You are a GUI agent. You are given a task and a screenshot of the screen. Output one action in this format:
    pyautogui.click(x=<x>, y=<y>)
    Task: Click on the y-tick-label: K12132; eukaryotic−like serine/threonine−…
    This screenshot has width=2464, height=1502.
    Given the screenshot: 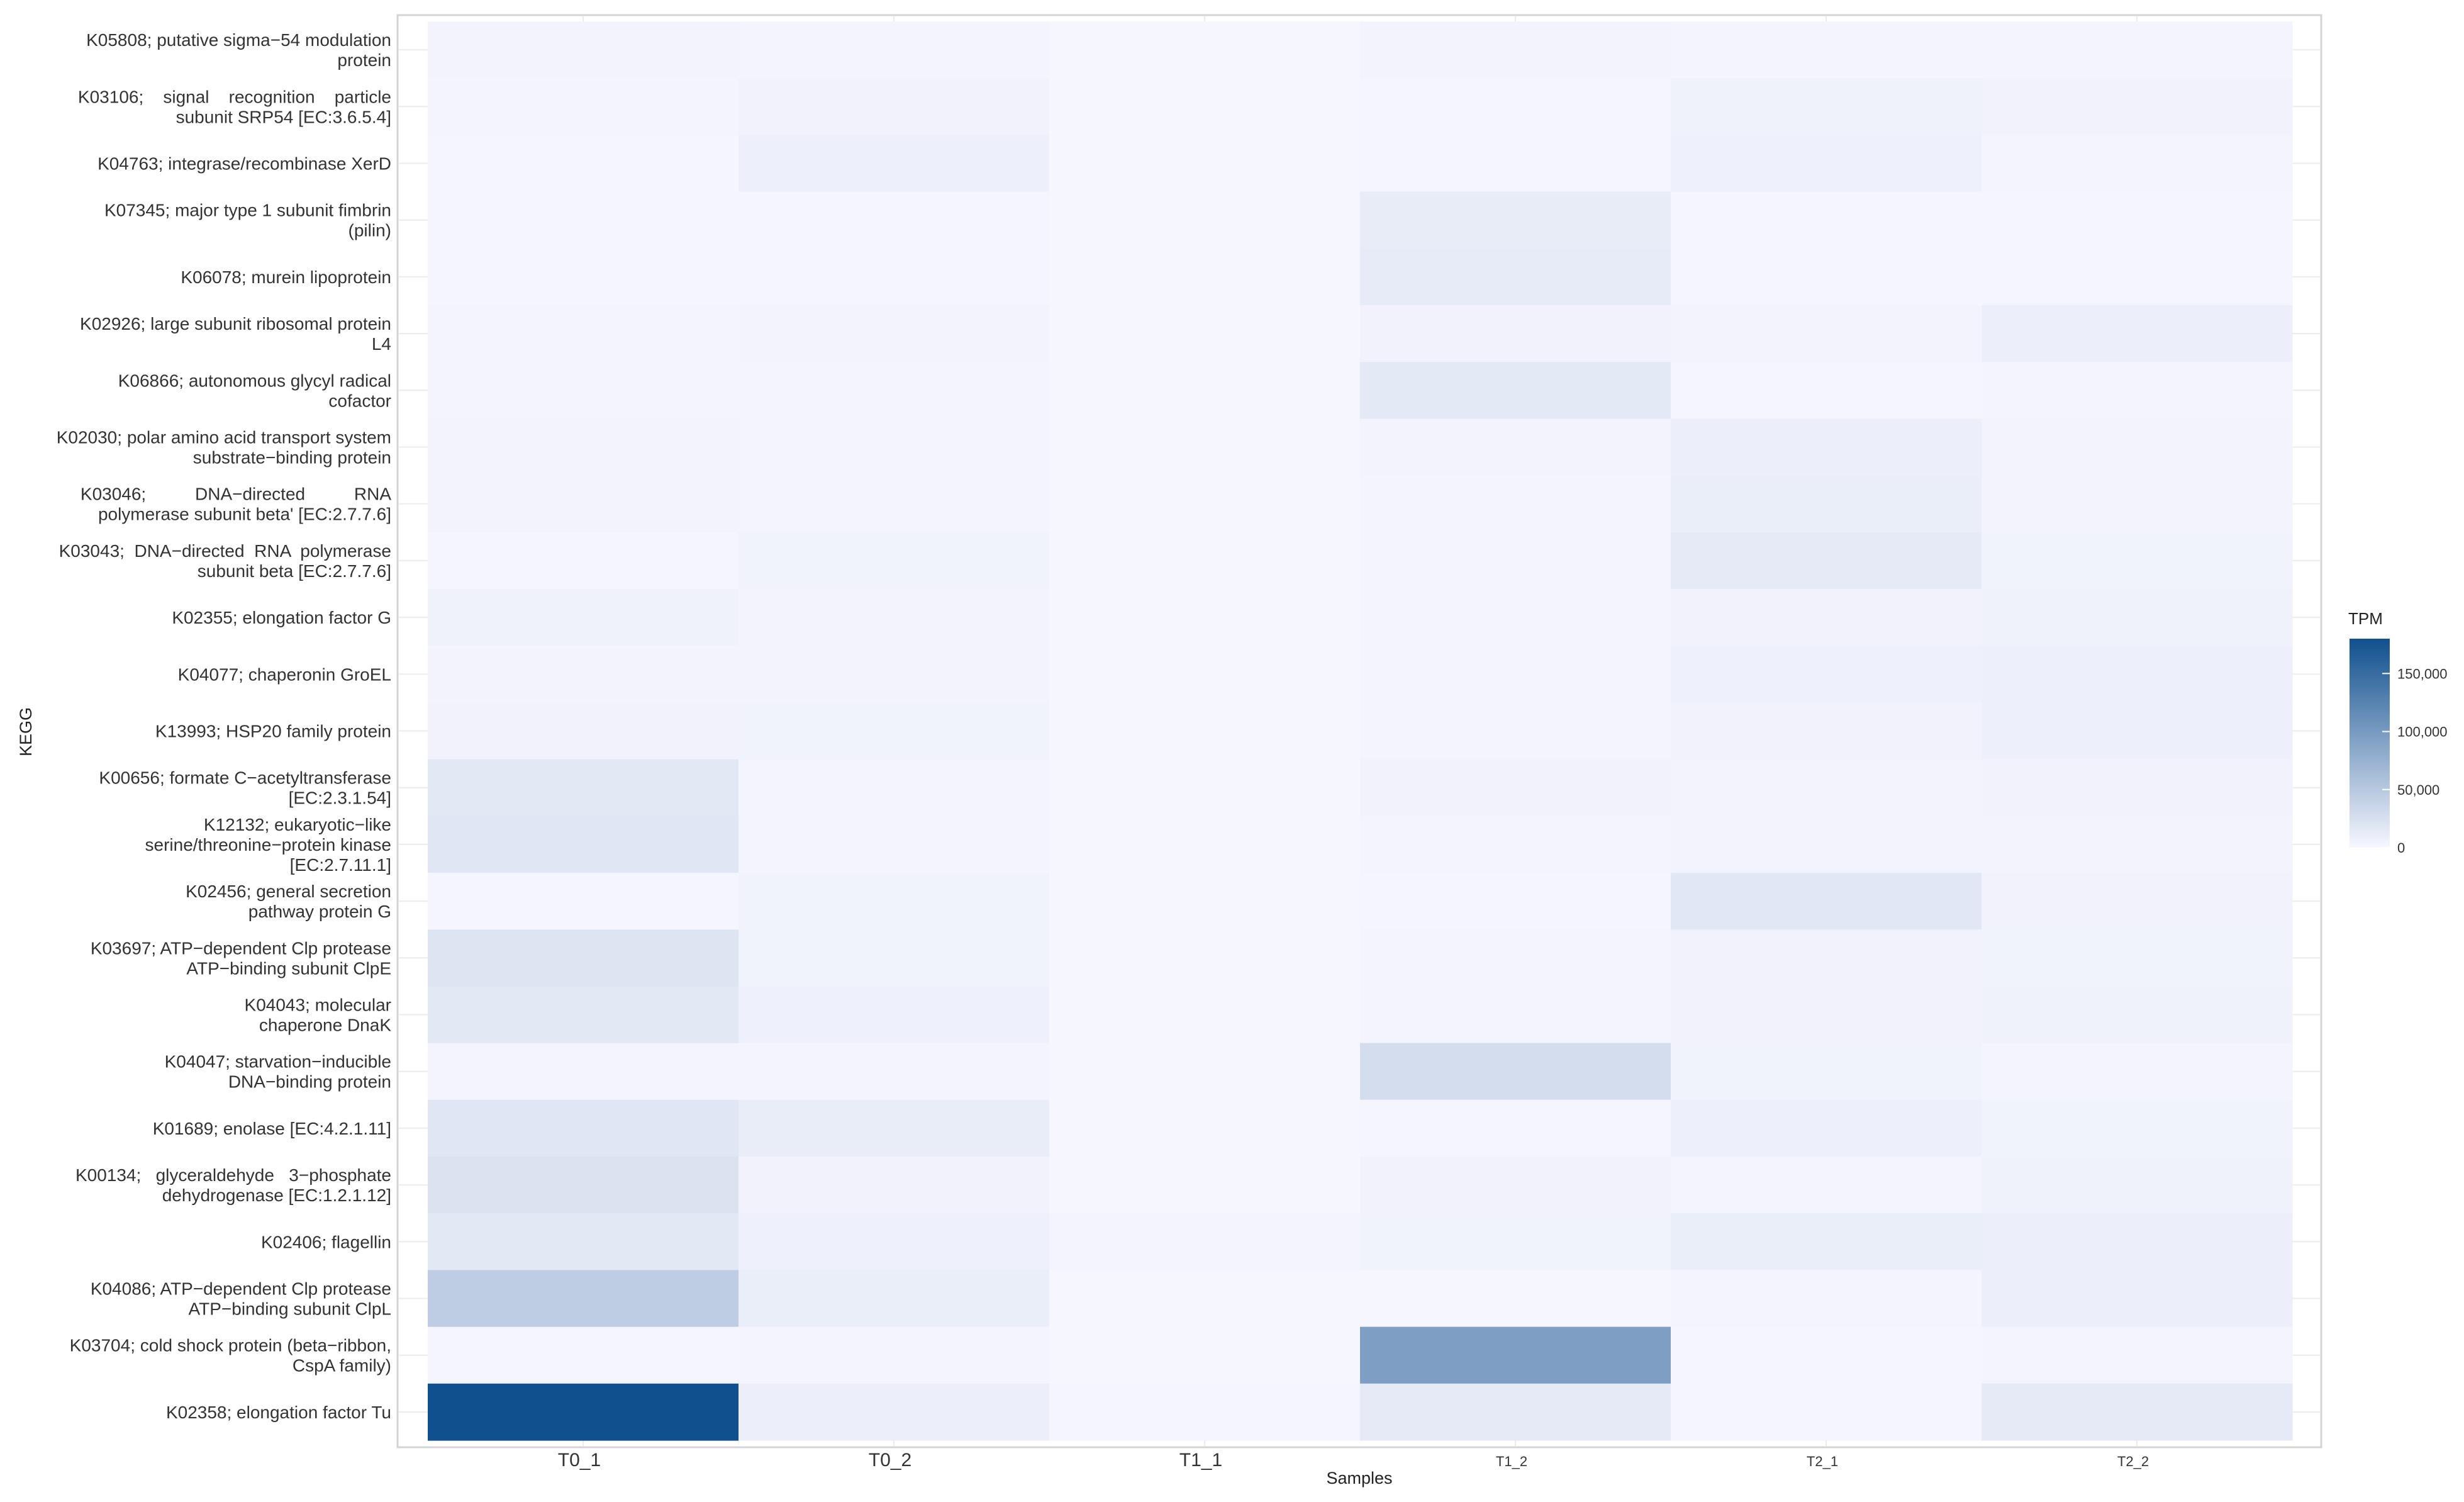 What is the action you would take?
    pyautogui.click(x=268, y=845)
    